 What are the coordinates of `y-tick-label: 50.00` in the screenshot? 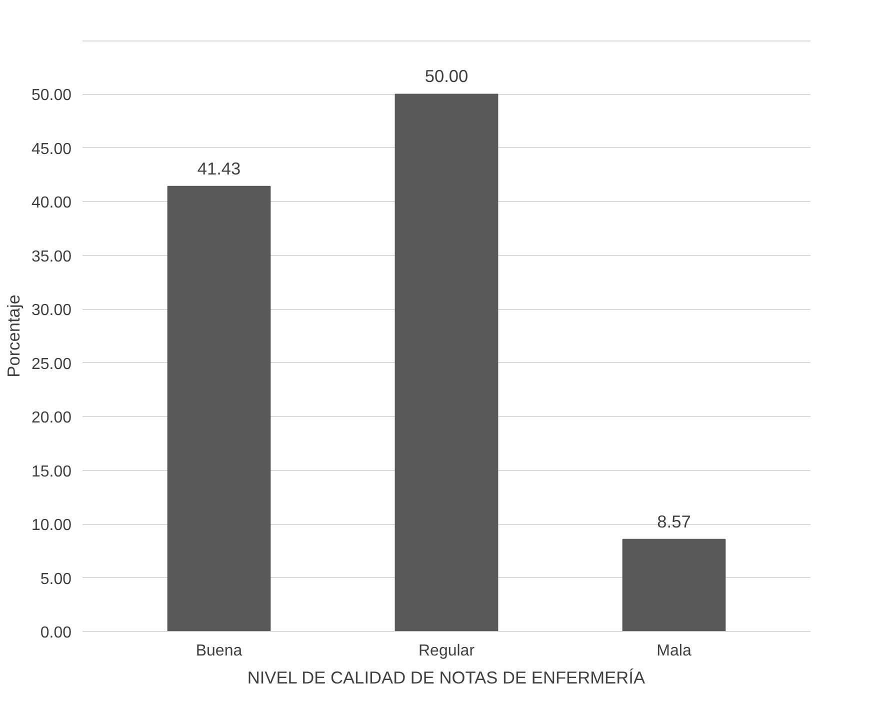 It's located at (51, 95).